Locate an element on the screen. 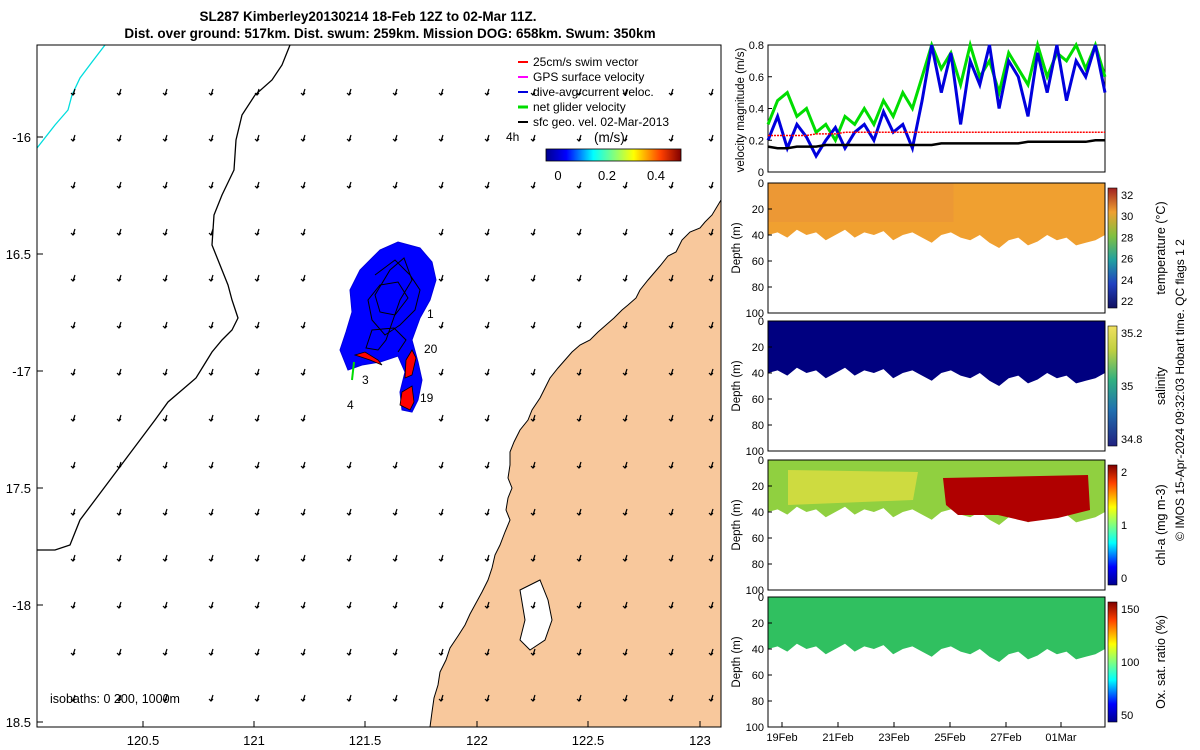 The width and height of the screenshot is (1200, 750). time-tick-label: 21Feb is located at coordinates (837, 738).